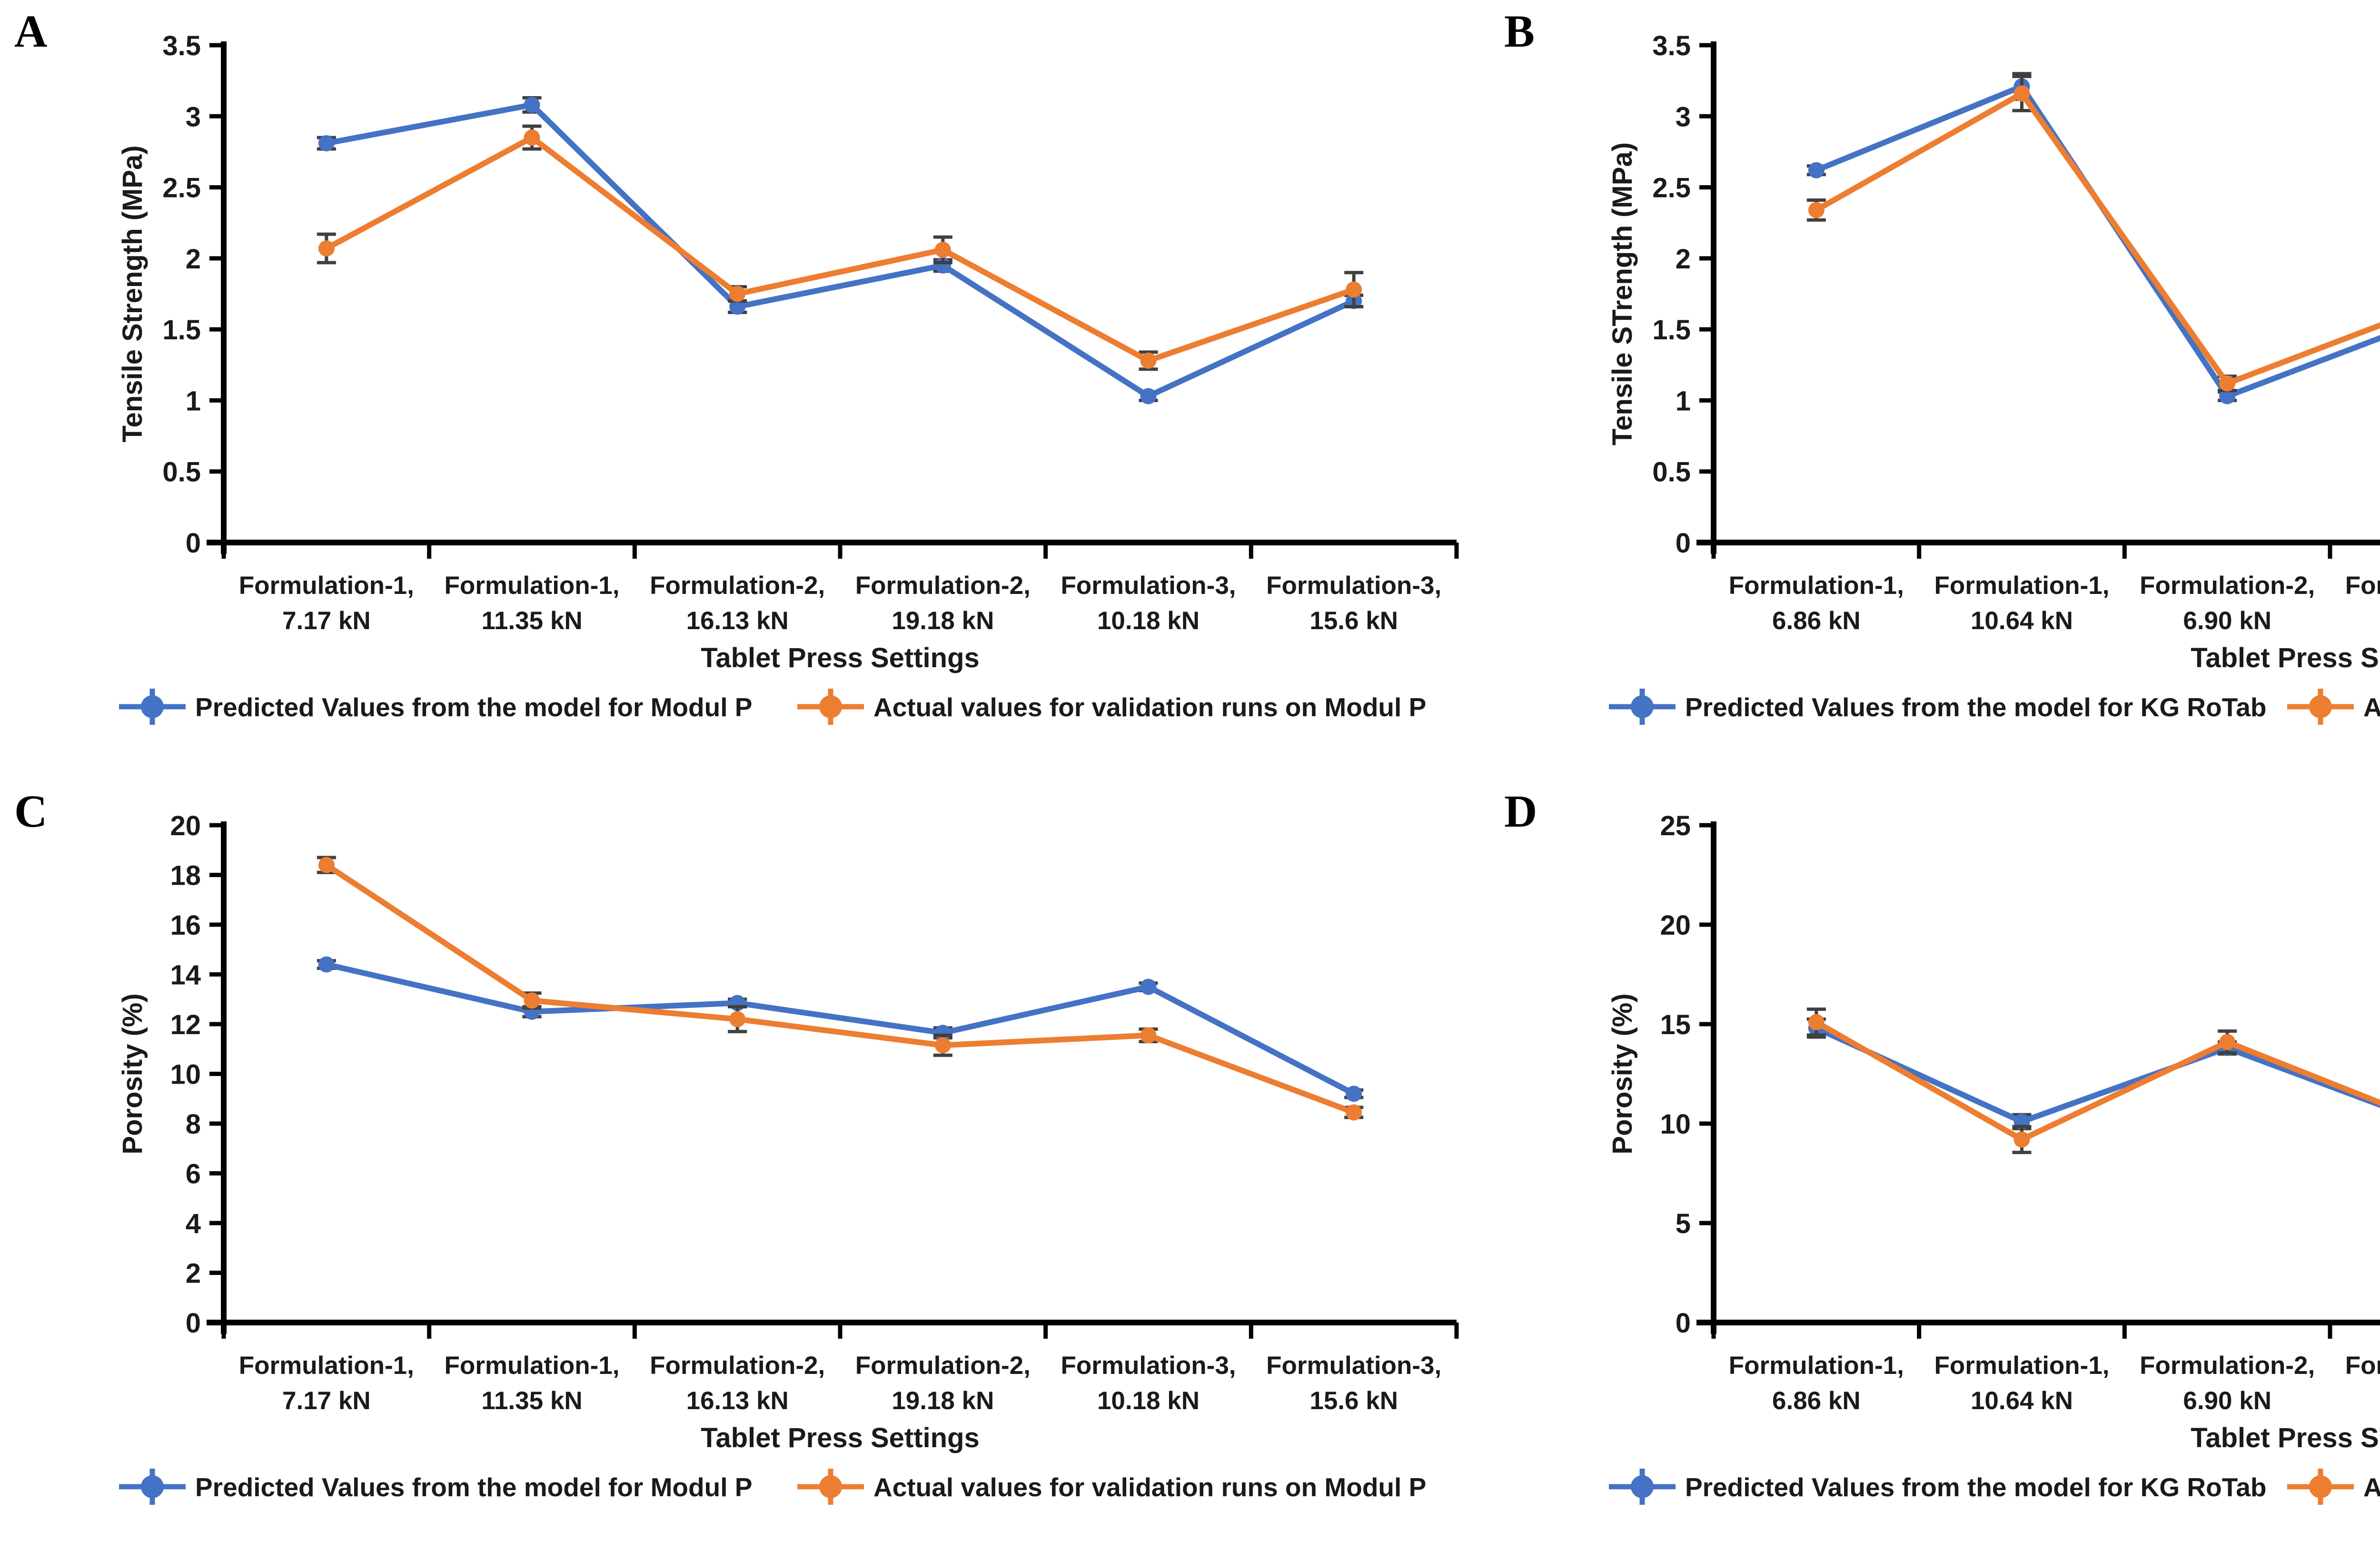  I want to click on y-tick-label: 14, so click(185, 976).